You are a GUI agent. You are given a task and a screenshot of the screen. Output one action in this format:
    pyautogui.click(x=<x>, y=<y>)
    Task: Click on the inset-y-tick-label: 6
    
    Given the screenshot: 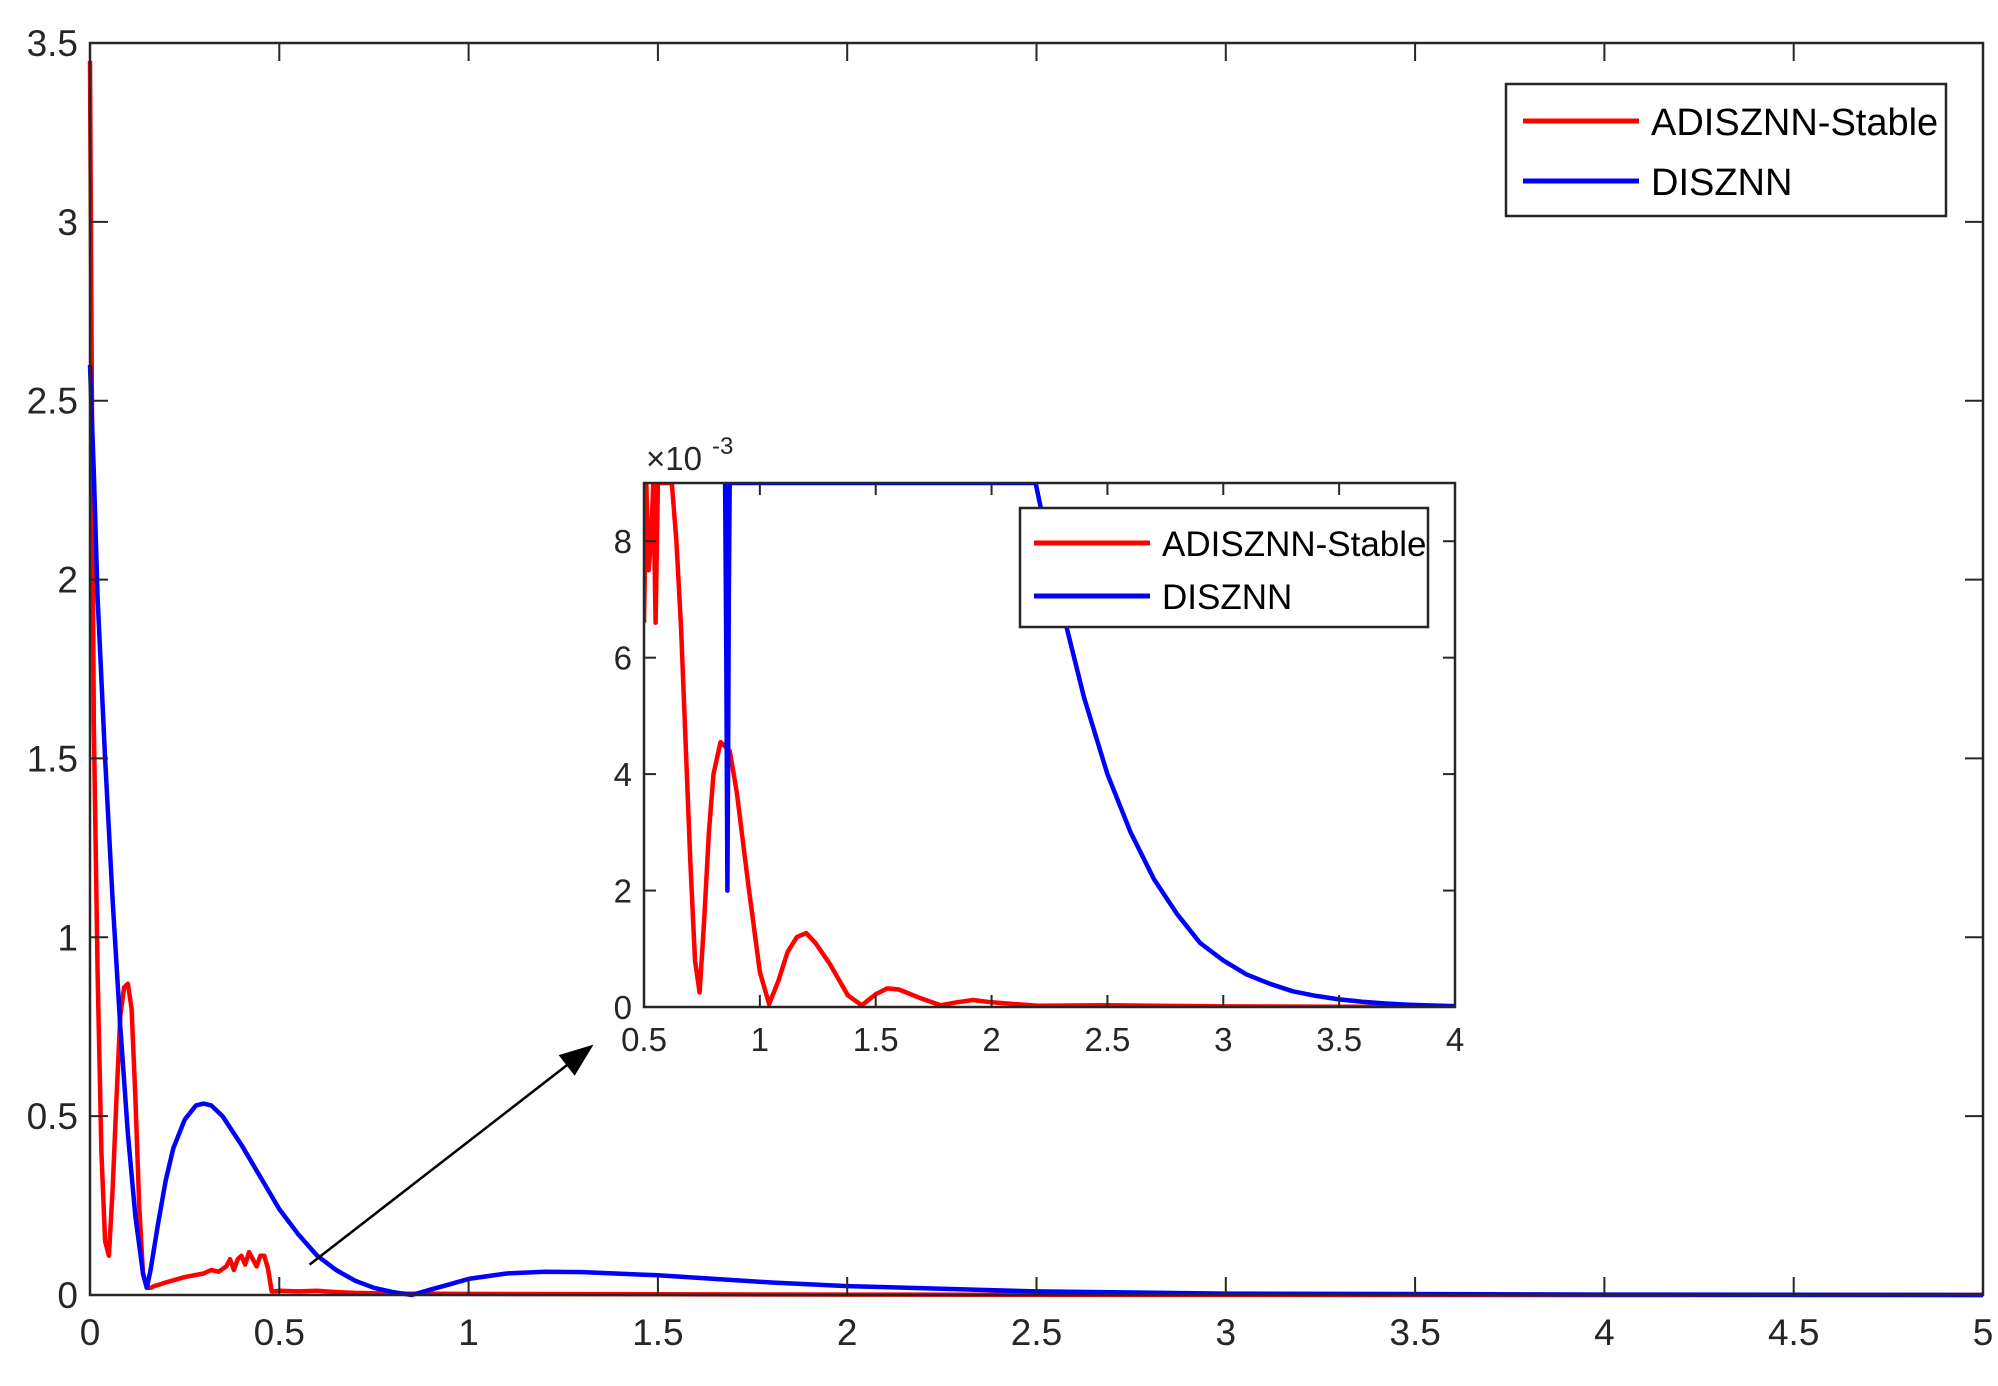 What is the action you would take?
    pyautogui.click(x=623, y=658)
    